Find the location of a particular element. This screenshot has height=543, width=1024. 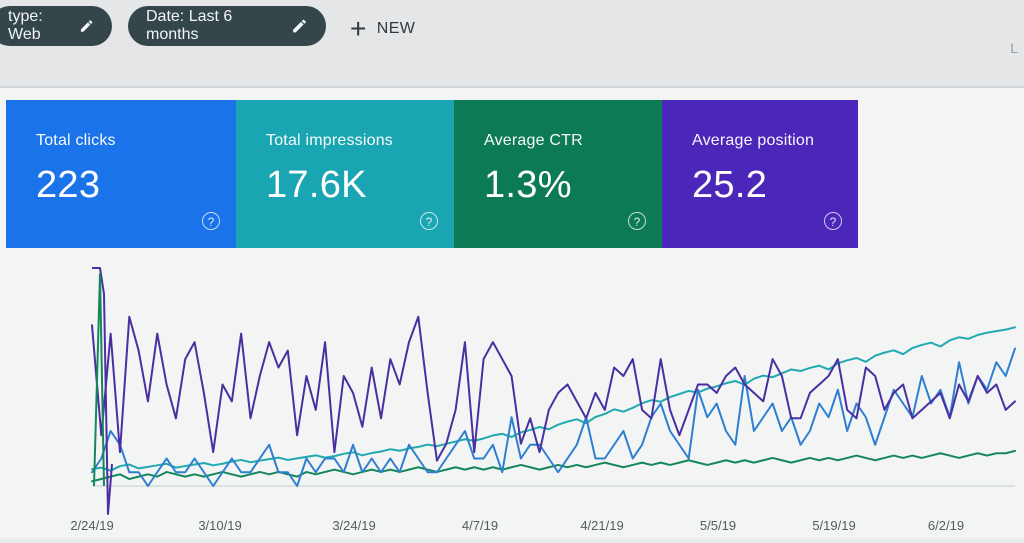

average-ctr-label: Average CTR is located at coordinates (533, 140).